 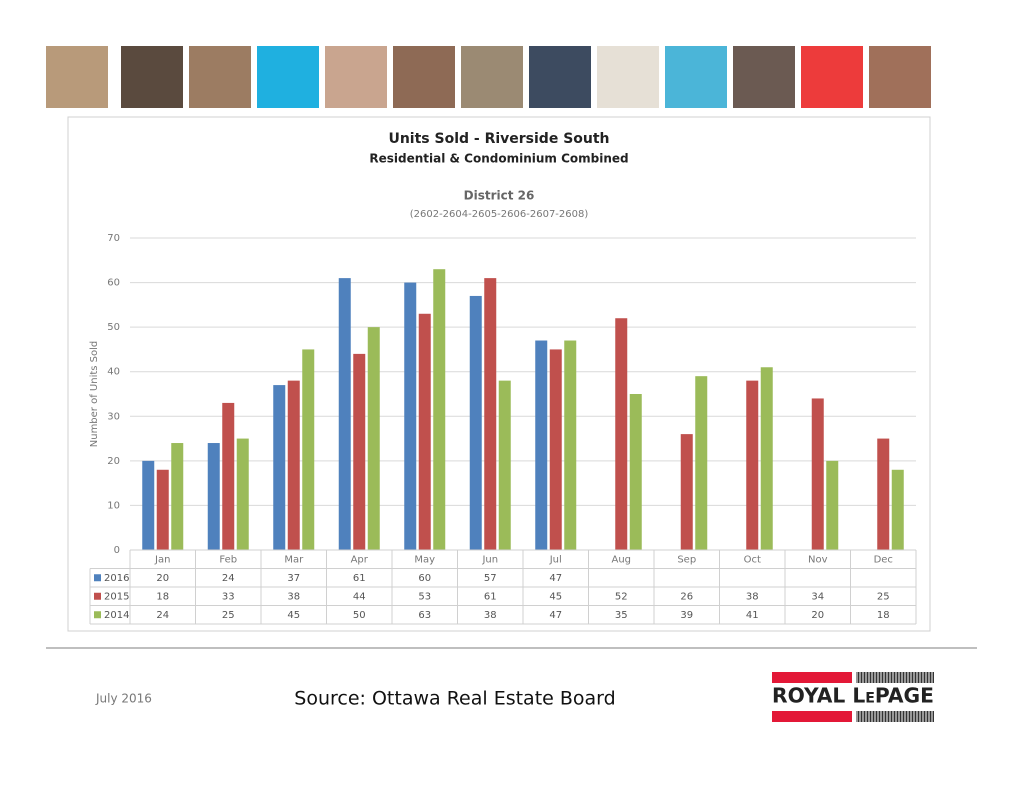 I want to click on logo-text: ROYAL LePAGE, so click(x=853, y=696).